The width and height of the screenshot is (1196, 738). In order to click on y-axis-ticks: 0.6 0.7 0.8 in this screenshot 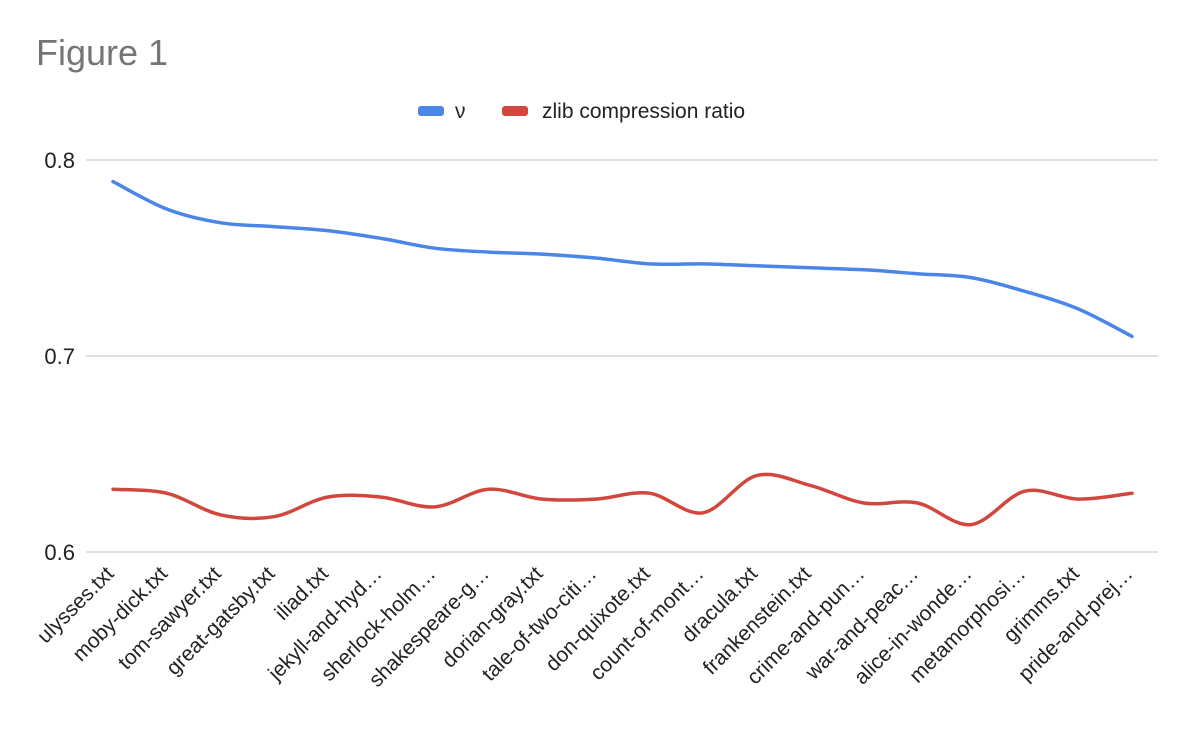, I will do `click(59, 356)`.